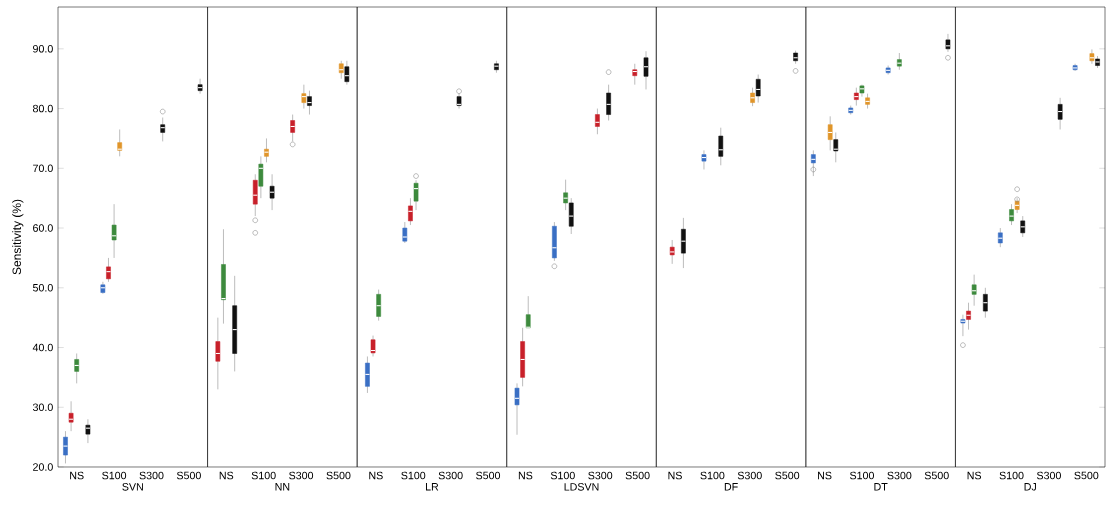  What do you see at coordinates (282, 487) in the screenshot?
I see `x-axis-title: NN` at bounding box center [282, 487].